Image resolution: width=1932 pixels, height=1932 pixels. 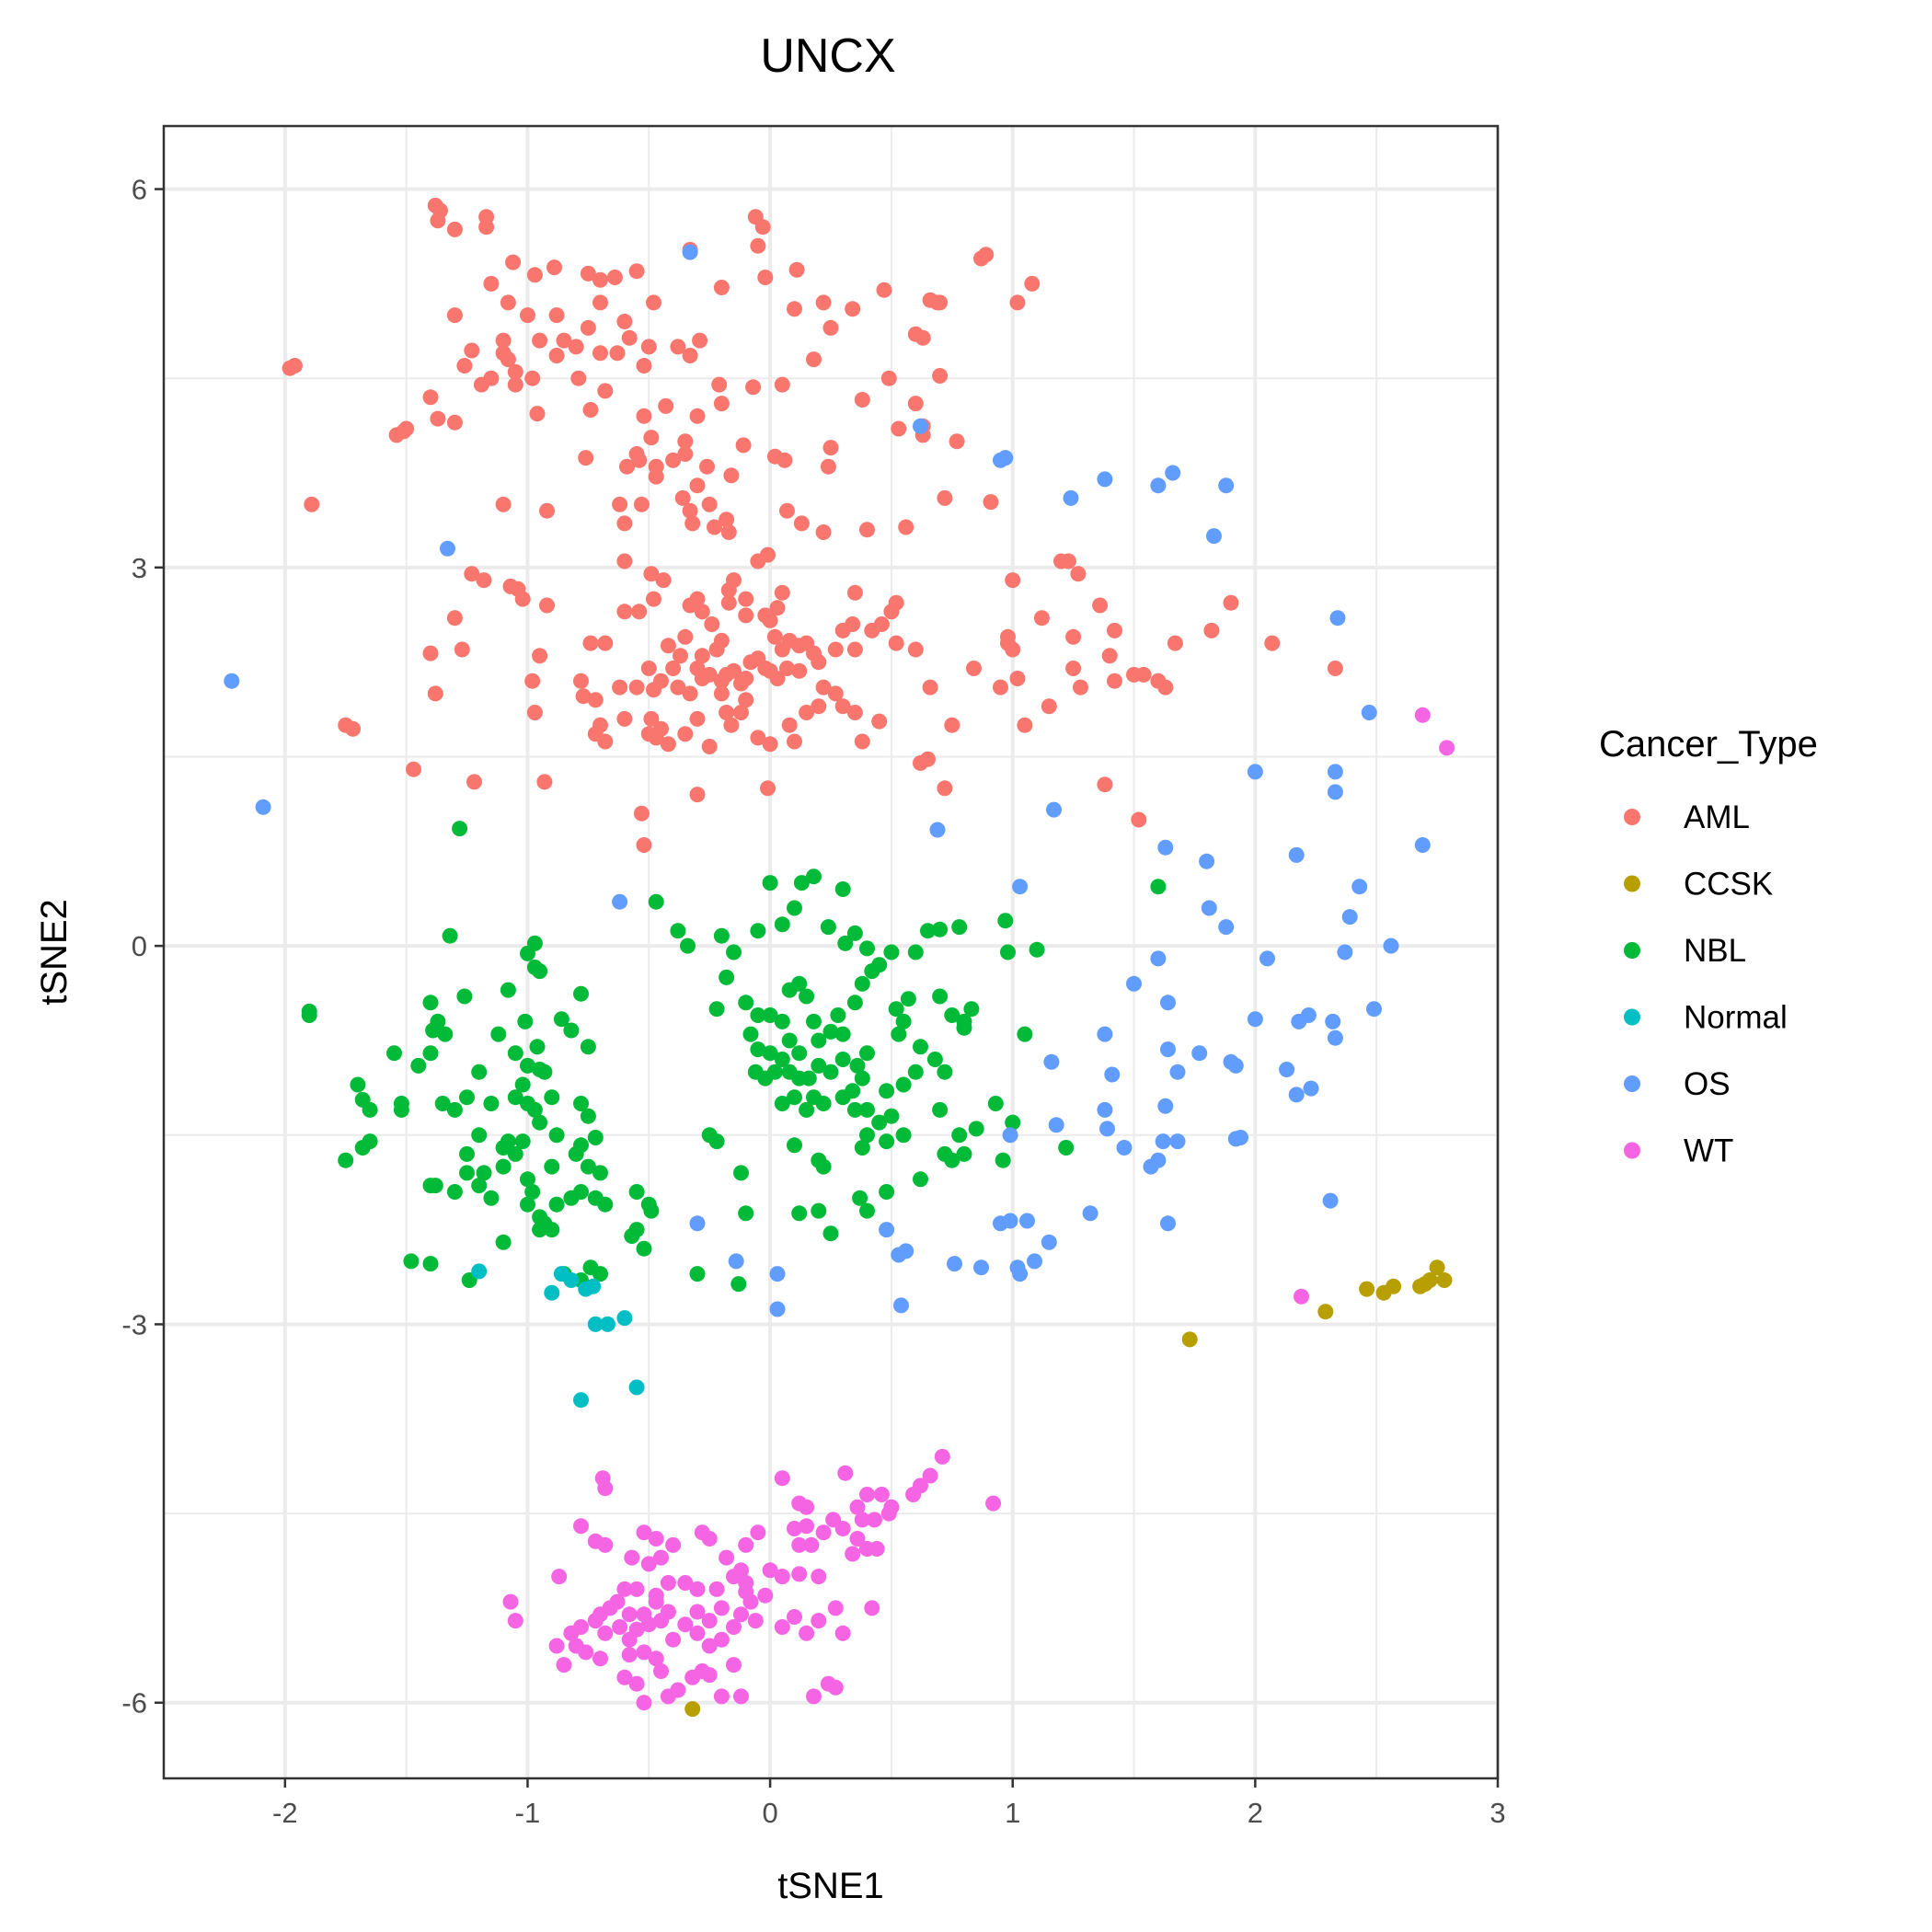 What do you see at coordinates (1677, 1084) in the screenshot?
I see `legend-item-os: OS` at bounding box center [1677, 1084].